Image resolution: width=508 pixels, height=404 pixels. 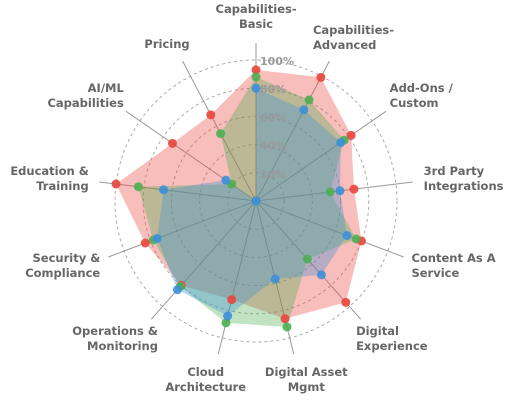 What do you see at coordinates (463, 178) in the screenshot?
I see `category-label: 3rd Party Integrations` at bounding box center [463, 178].